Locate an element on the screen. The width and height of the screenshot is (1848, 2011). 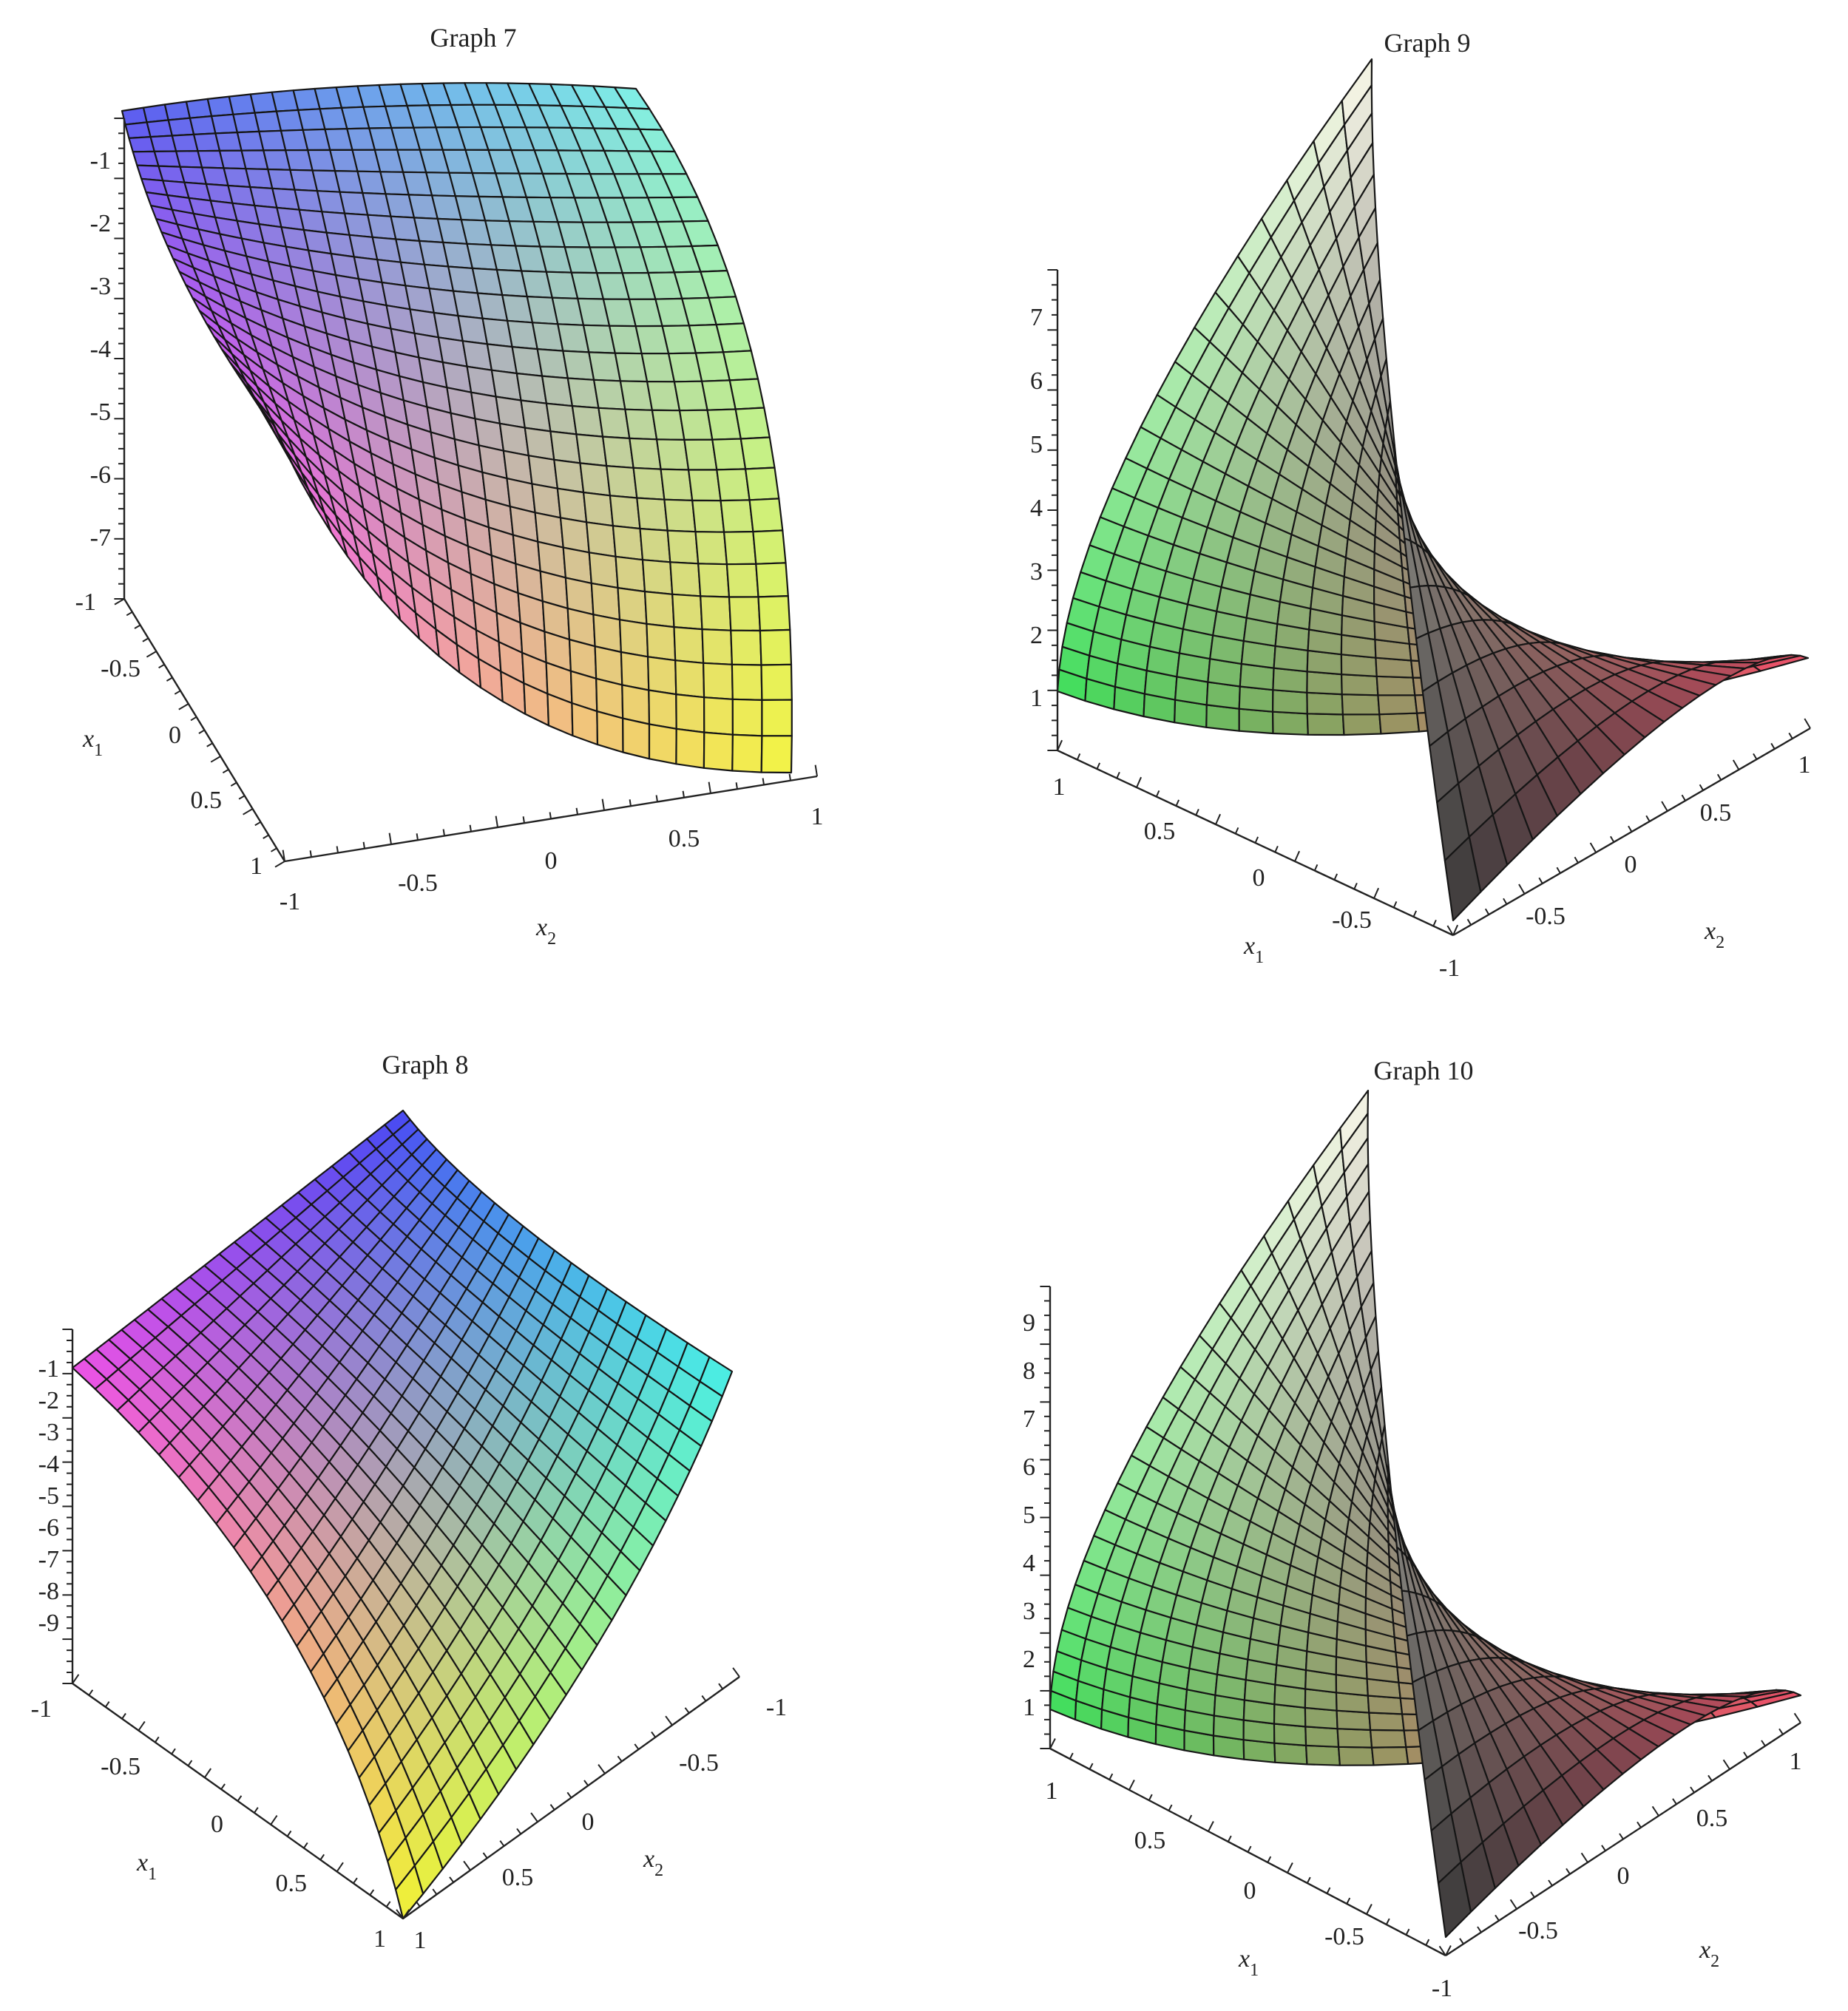
x2-axis-label: x2 is located at coordinates (1709, 1954).